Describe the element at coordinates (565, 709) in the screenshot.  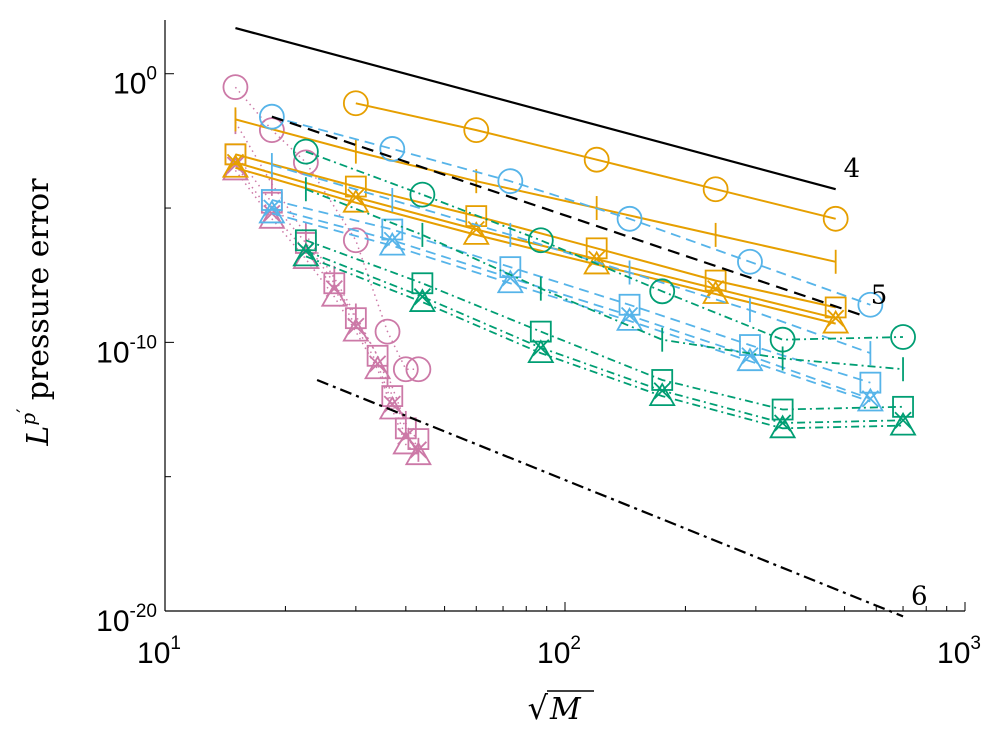
I see `svg-text: M` at that location.